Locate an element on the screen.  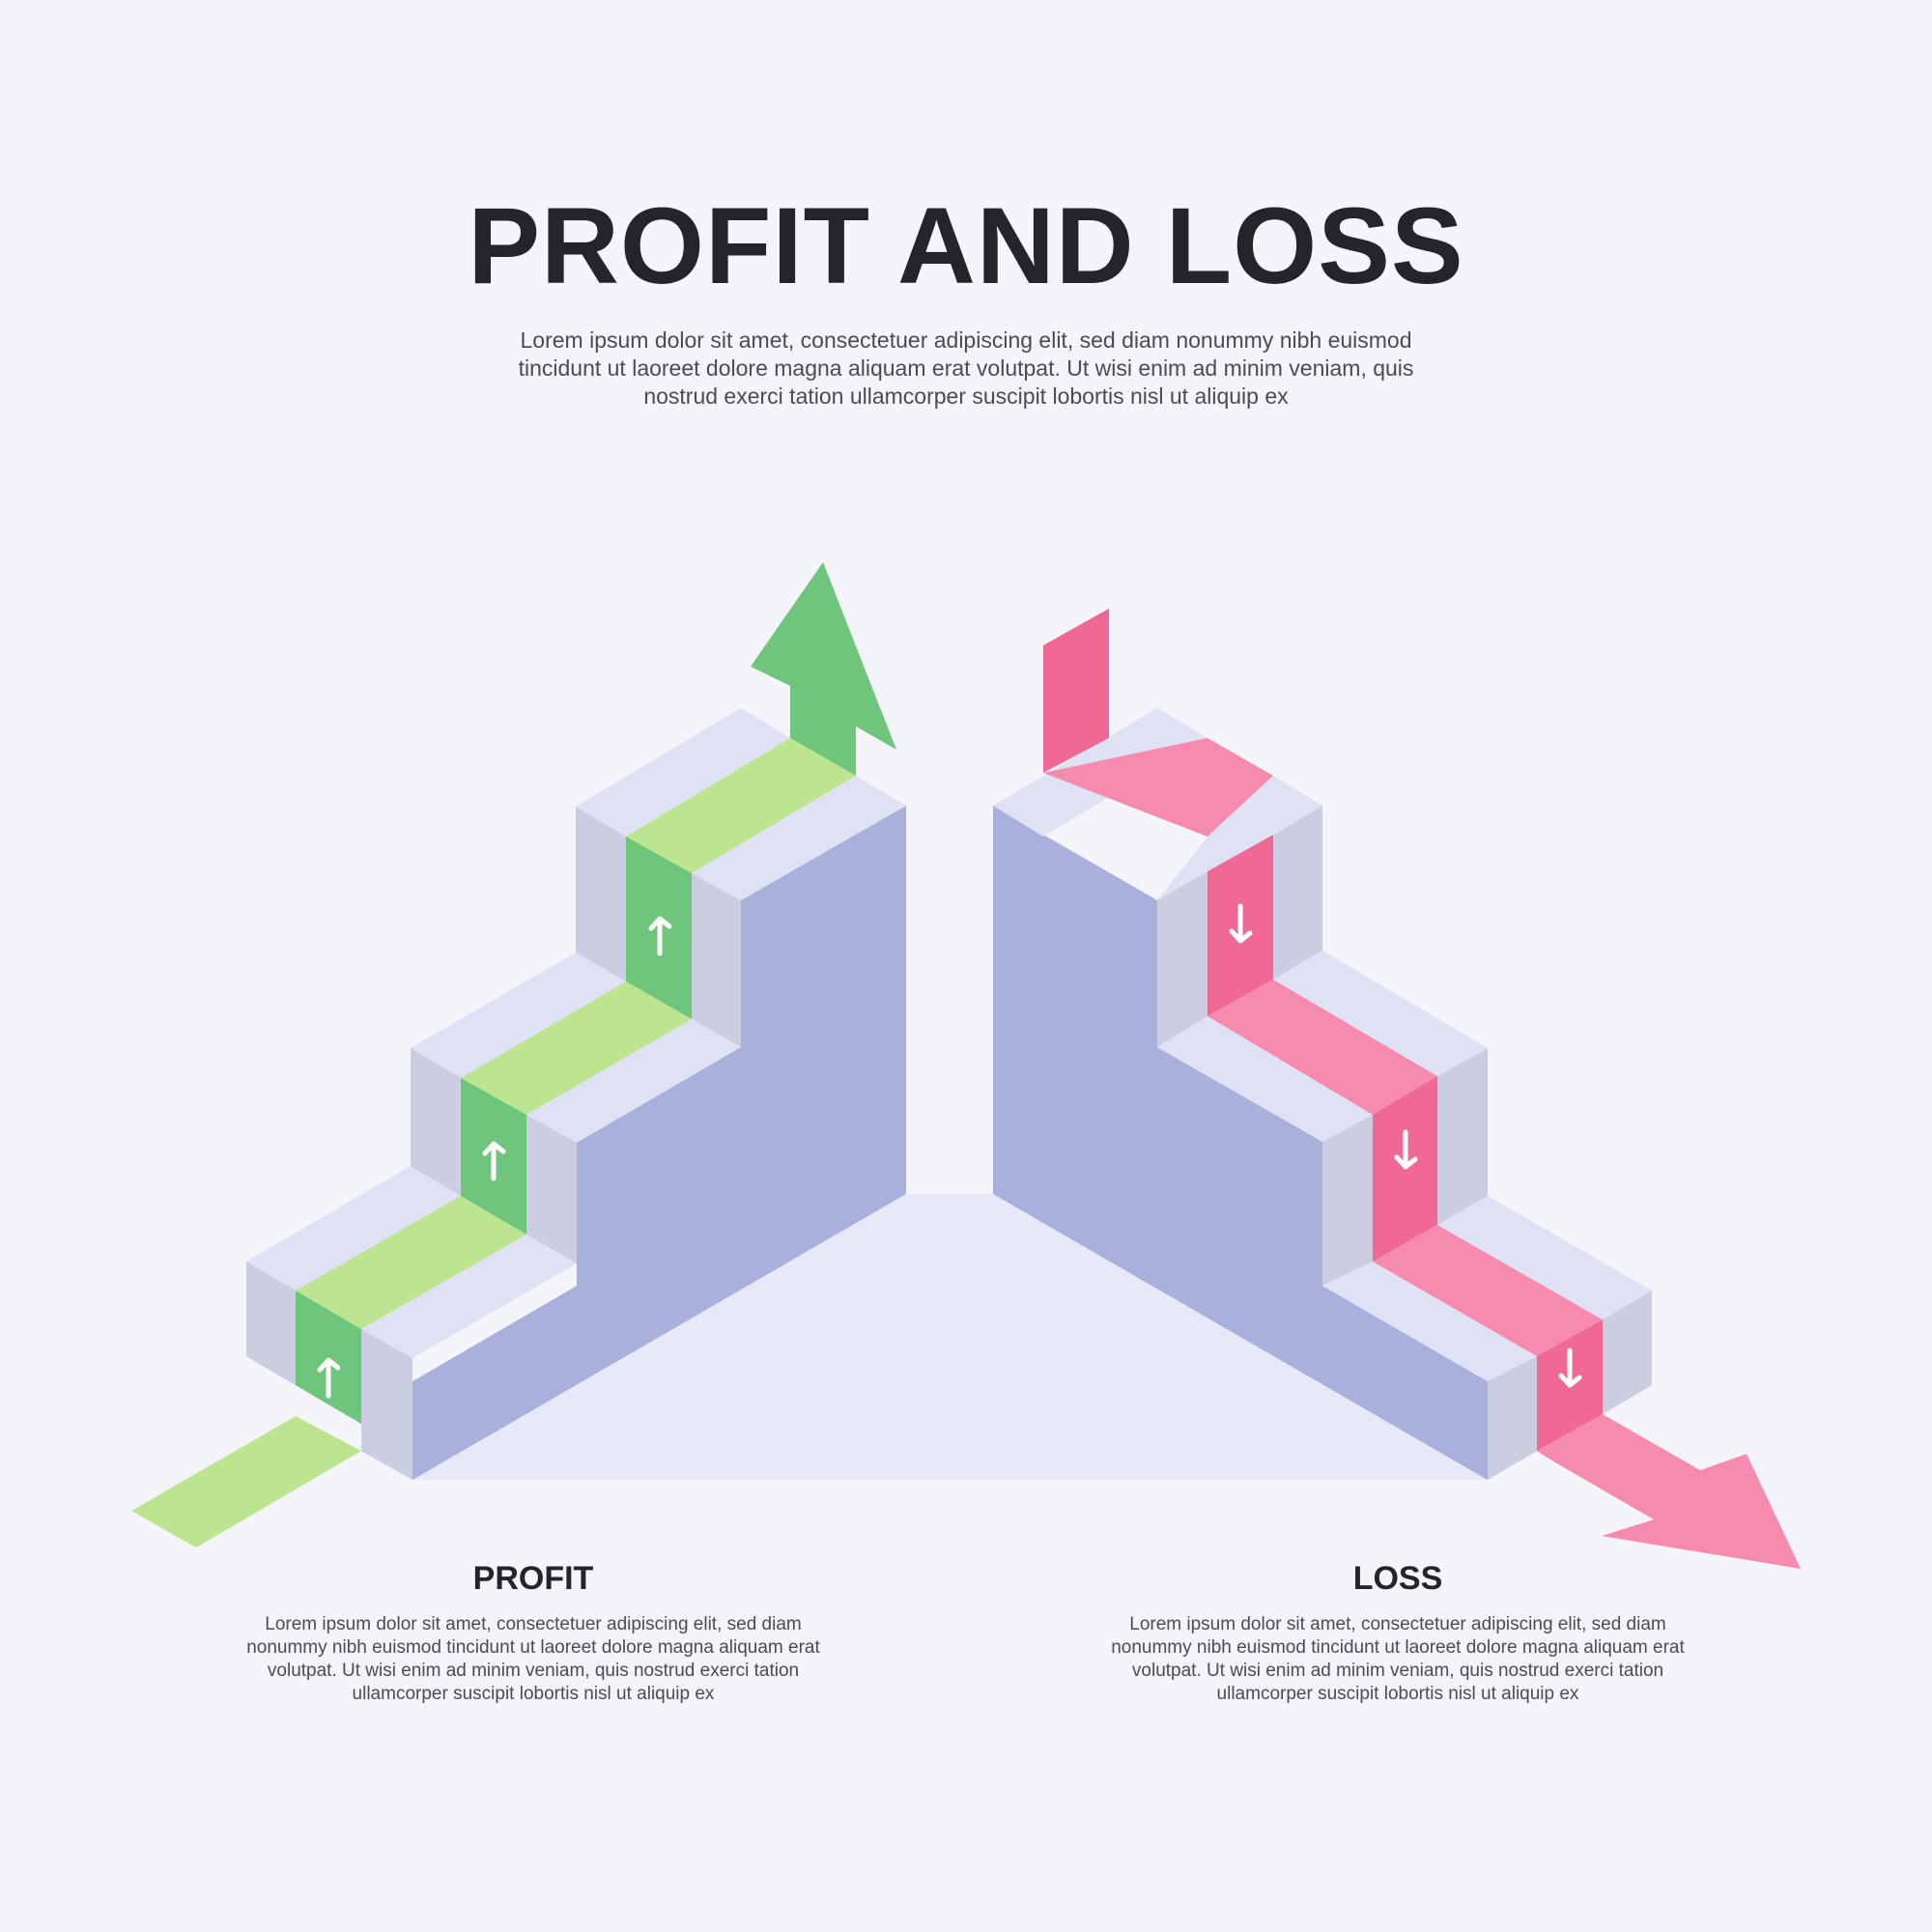
loss-step3-tread-b is located at coordinates (1544, 1258).